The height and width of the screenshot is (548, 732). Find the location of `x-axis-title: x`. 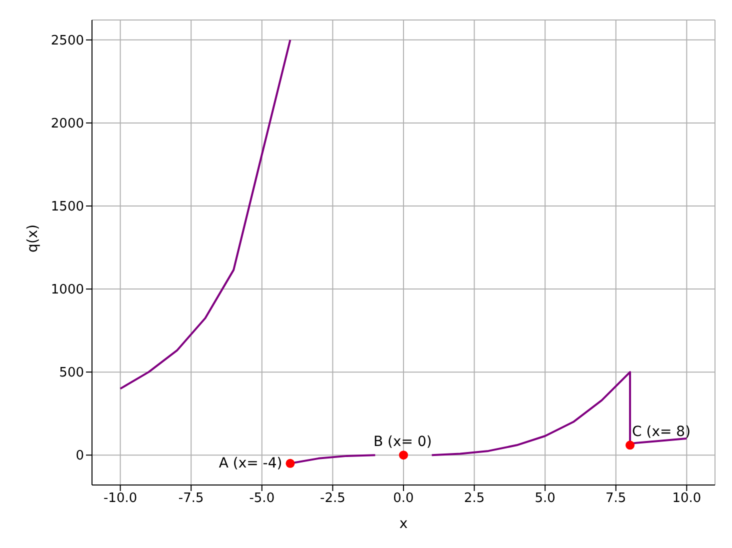

x-axis-title: x is located at coordinates (403, 524).